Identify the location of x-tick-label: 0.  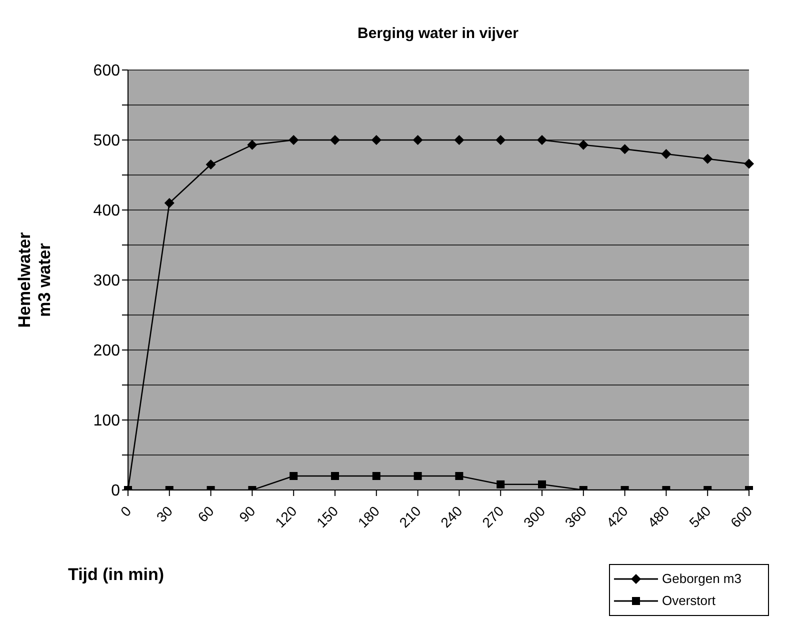
(125, 511).